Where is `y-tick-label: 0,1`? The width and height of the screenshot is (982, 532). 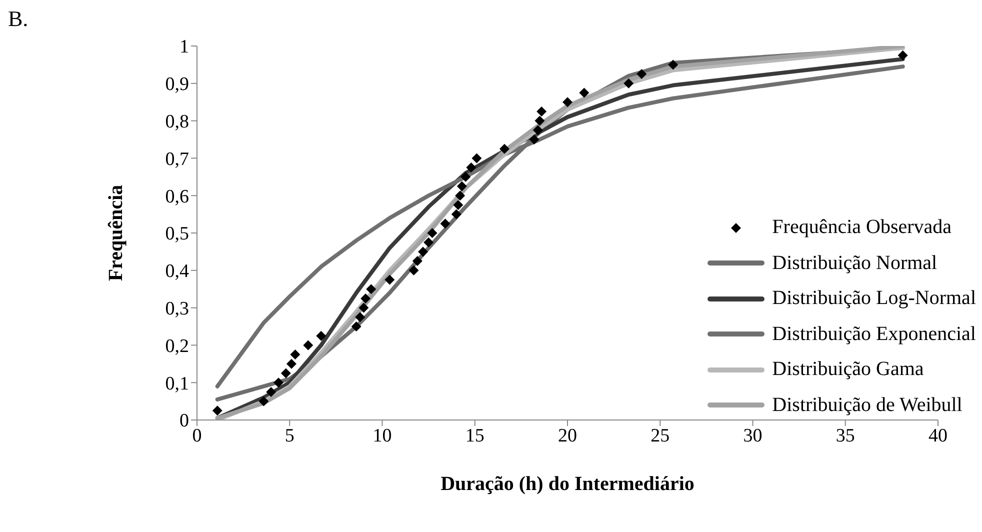
y-tick-label: 0,1 is located at coordinates (177, 383).